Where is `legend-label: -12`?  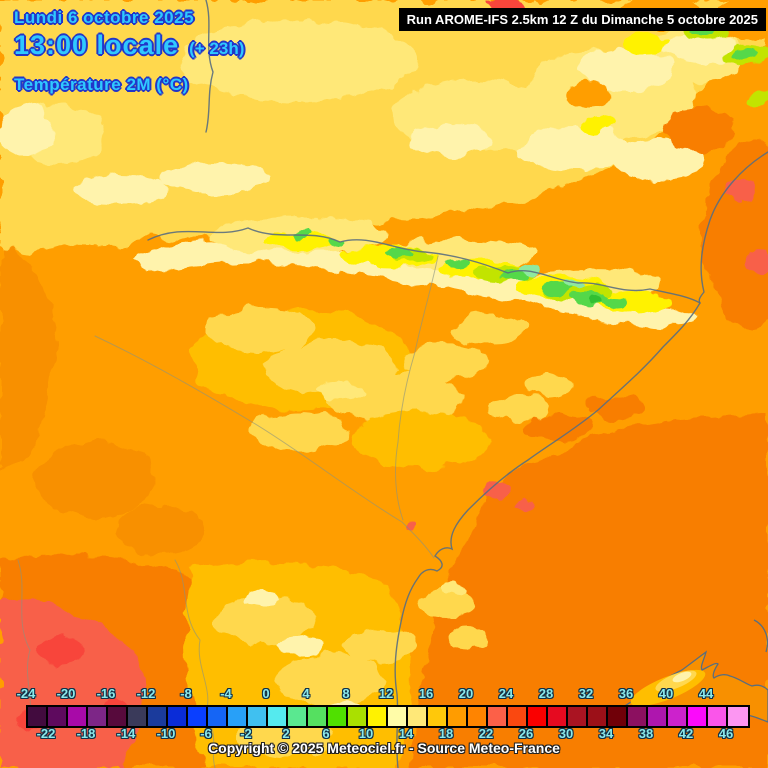
legend-label: -12 is located at coordinates (146, 693).